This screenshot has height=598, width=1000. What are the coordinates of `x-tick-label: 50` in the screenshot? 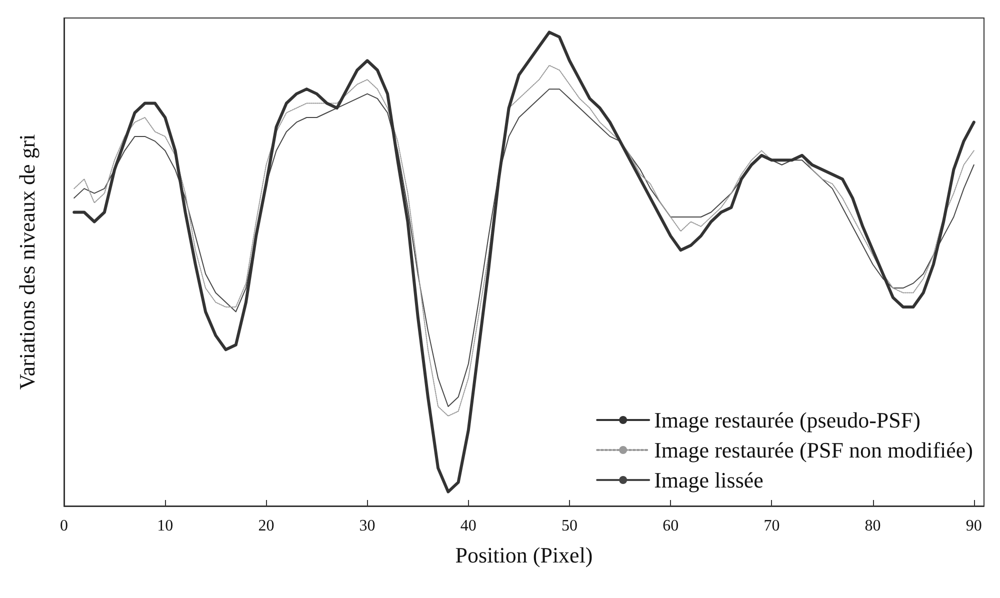 It's located at (569, 526).